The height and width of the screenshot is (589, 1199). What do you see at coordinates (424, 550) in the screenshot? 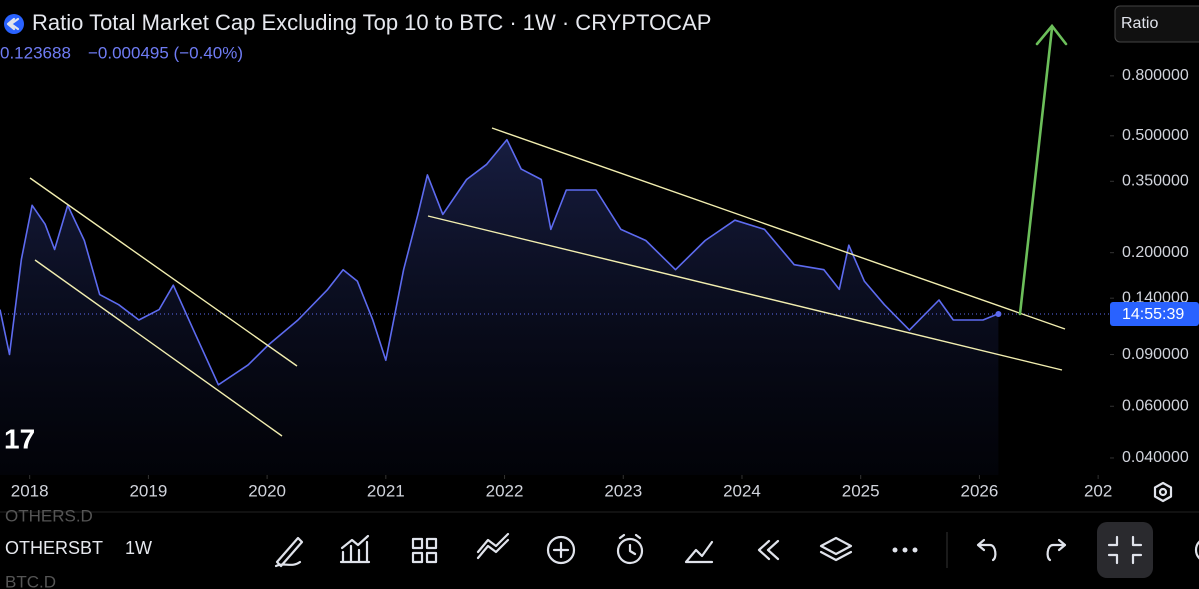
I see `layout-tool` at bounding box center [424, 550].